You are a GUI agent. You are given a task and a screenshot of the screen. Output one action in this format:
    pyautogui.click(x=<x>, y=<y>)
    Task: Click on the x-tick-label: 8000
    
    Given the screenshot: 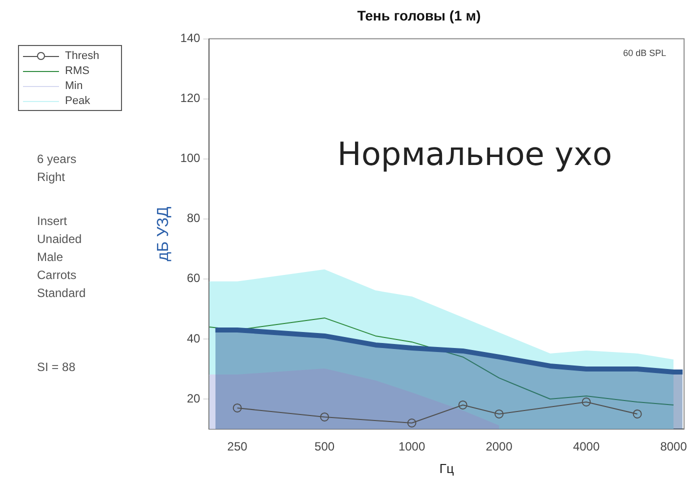 What is the action you would take?
    pyautogui.click(x=674, y=447)
    